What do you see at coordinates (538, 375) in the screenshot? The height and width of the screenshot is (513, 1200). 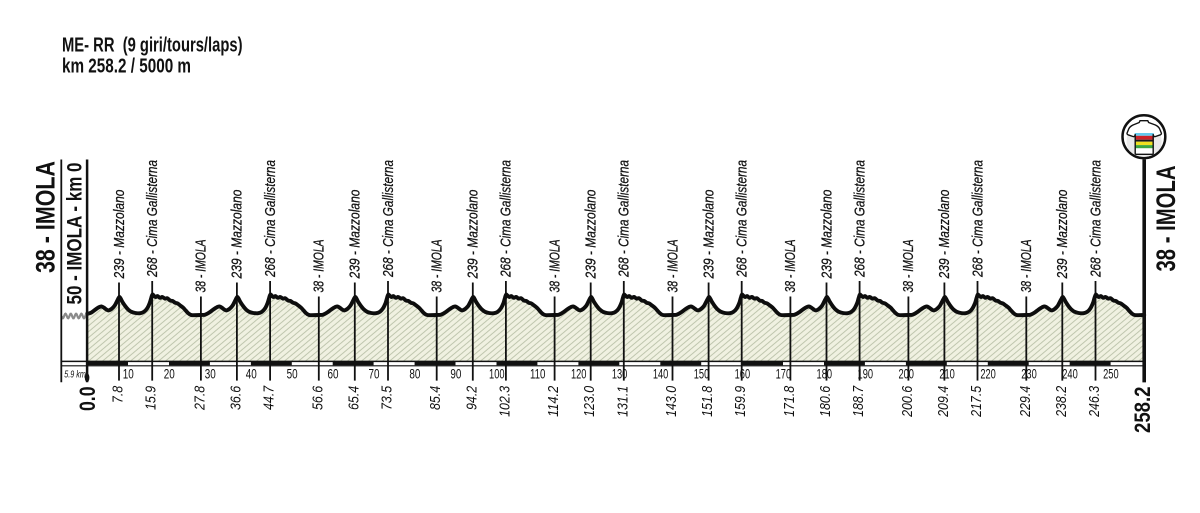 I see `svg-text: 110` at bounding box center [538, 375].